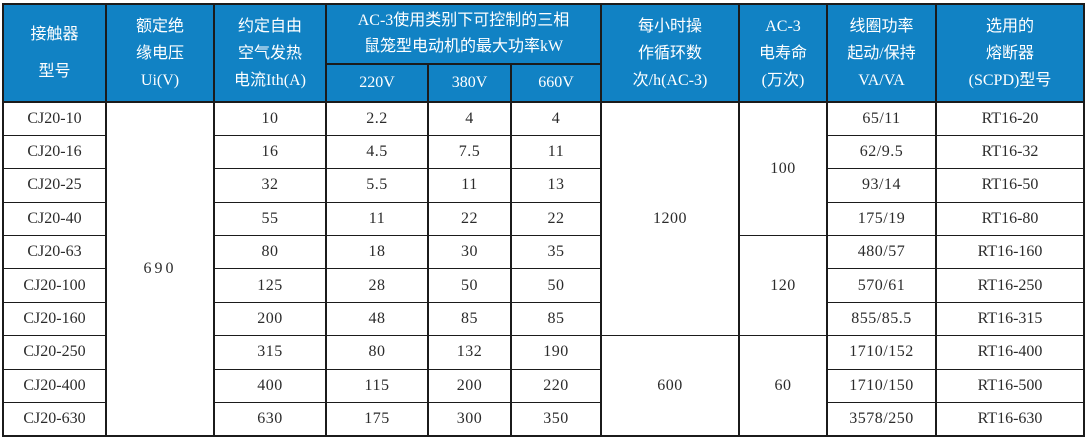 The width and height of the screenshot is (1085, 440). I want to click on header-380v: 380V, so click(469, 83).